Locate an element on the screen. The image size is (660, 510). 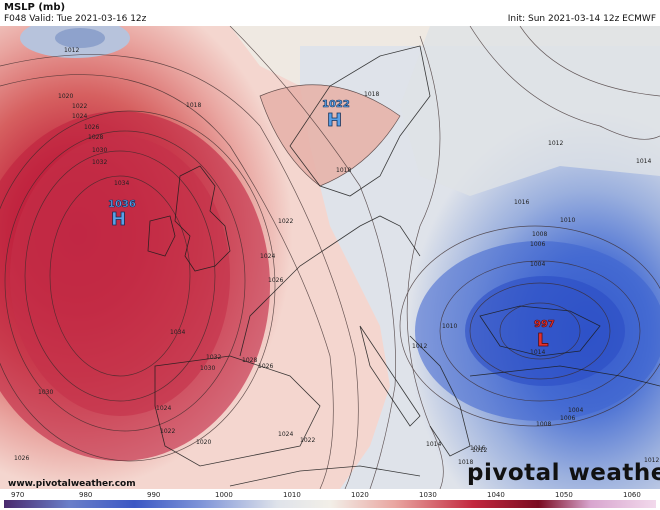
scale-tick-label: 1050 is located at coordinates (564, 495).